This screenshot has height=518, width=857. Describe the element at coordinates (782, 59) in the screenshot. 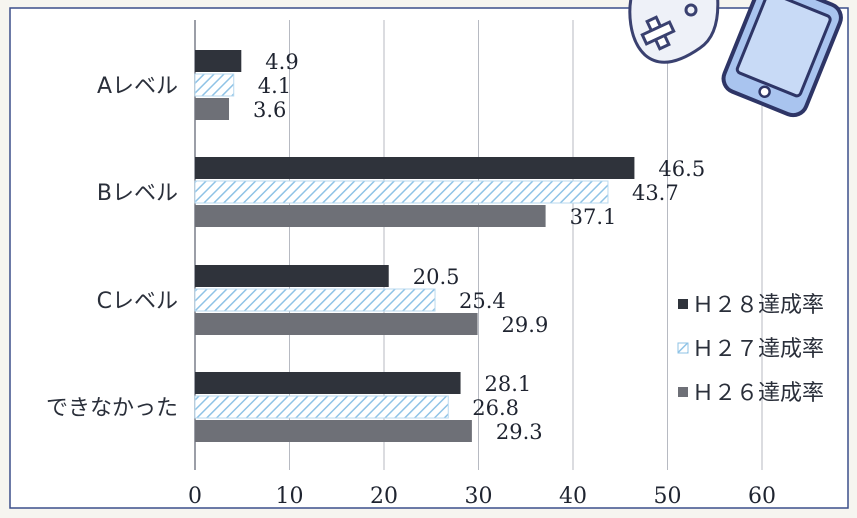

I see `smartphone-icon` at that location.